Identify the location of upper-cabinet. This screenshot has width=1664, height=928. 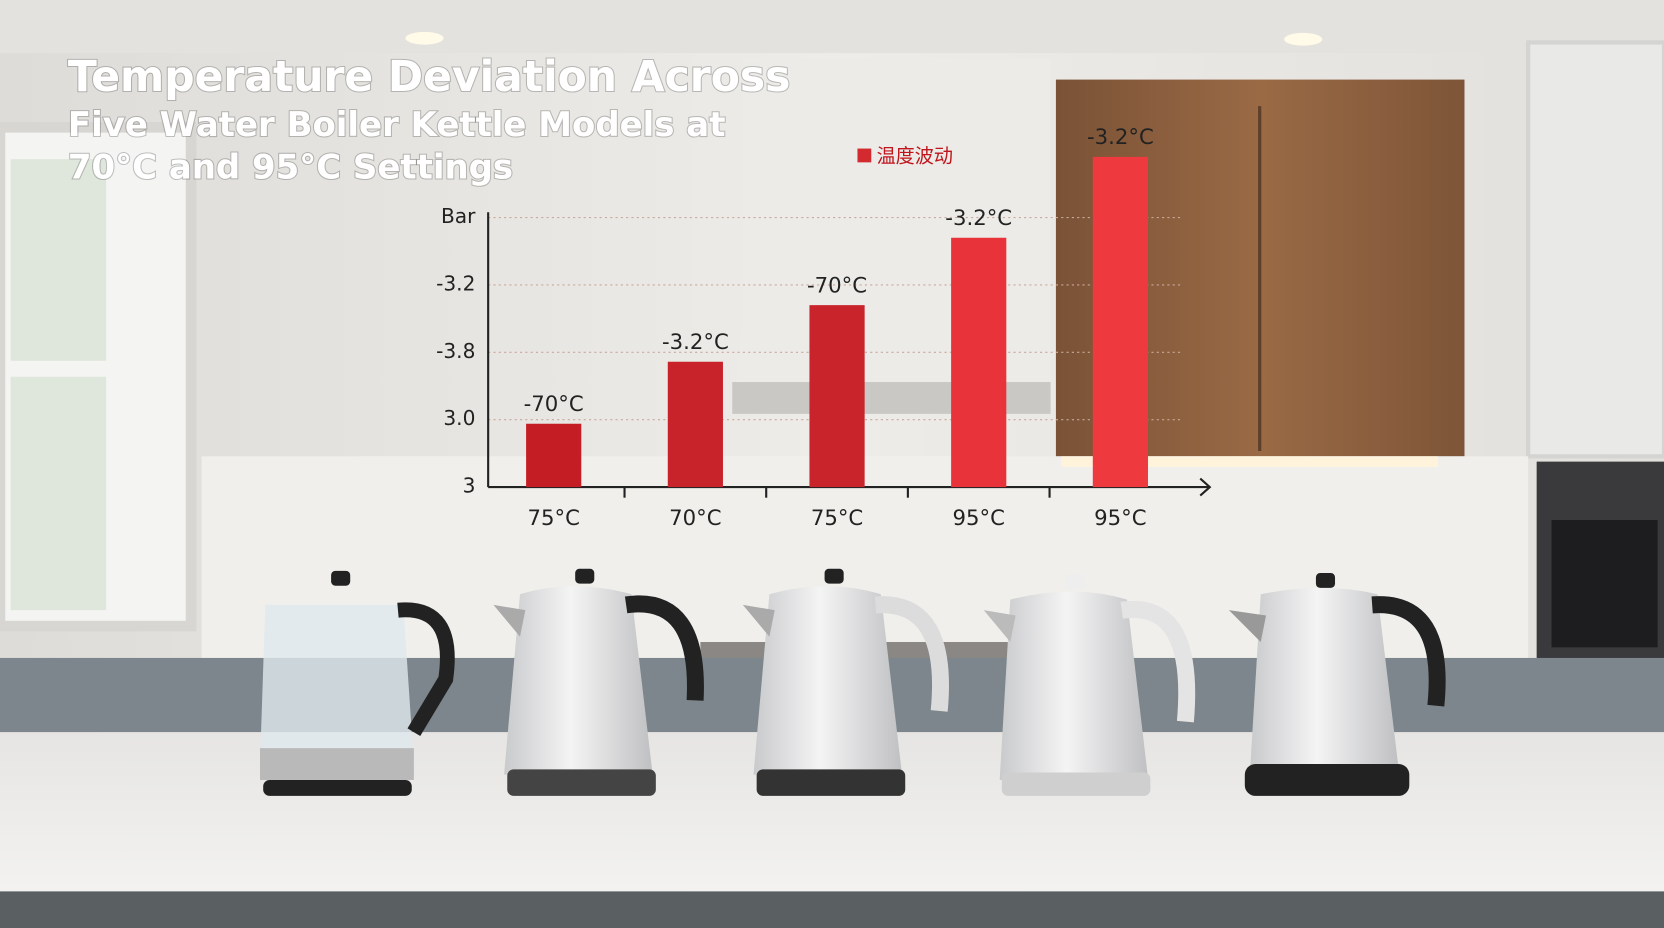
(1595, 249).